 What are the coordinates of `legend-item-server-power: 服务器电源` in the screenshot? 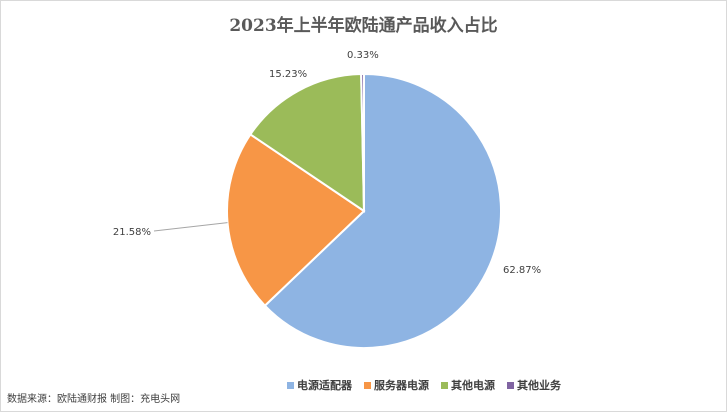 It's located at (396, 385).